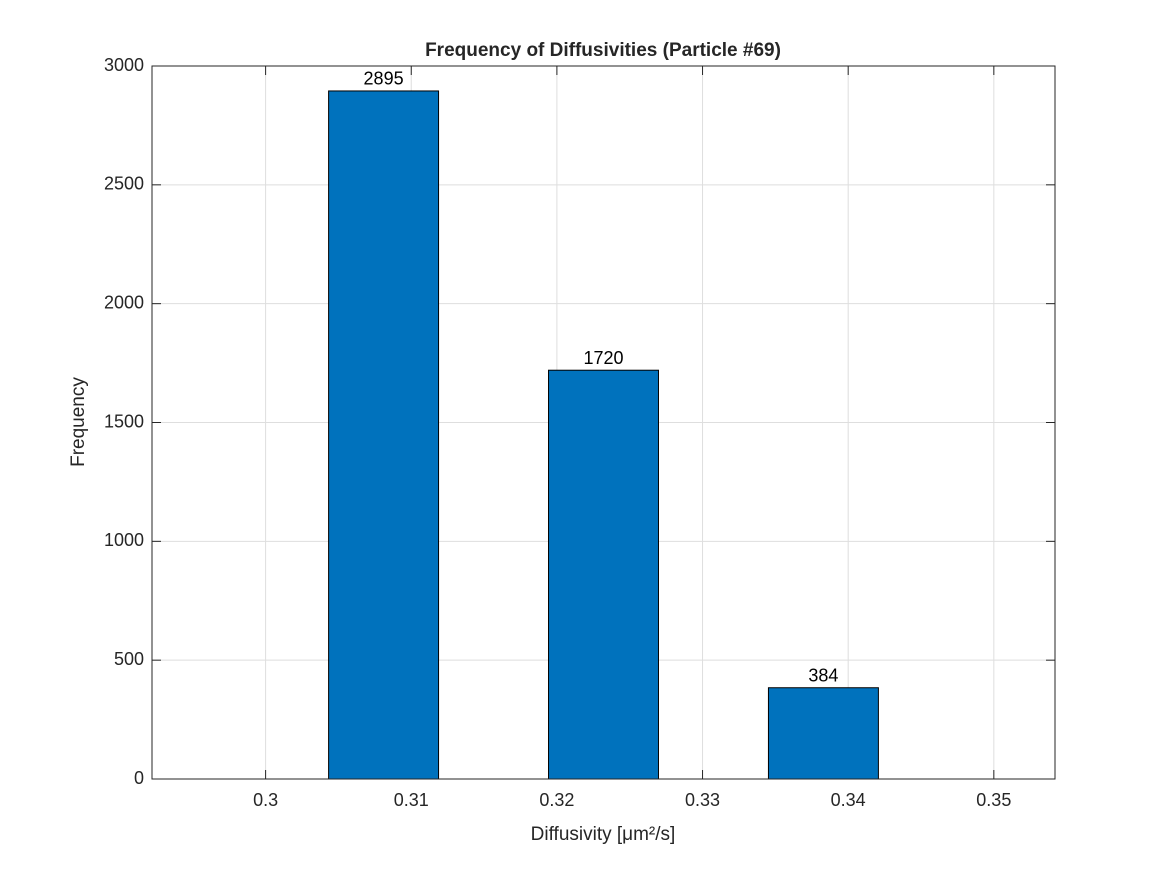  Describe the element at coordinates (124, 184) in the screenshot. I see `y-tick-label: 2500` at that location.